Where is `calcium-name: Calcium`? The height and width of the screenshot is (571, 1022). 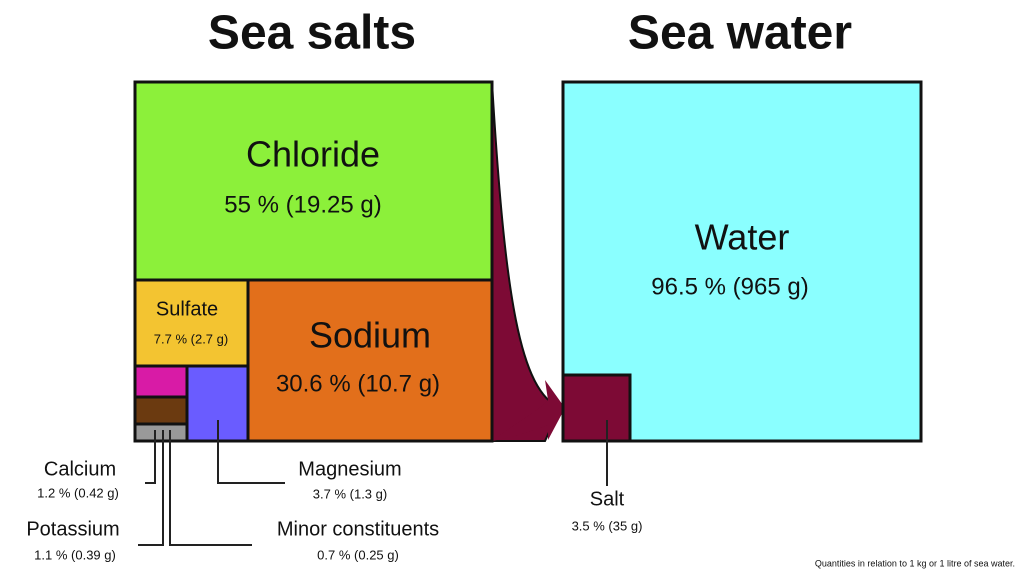
calcium-name: Calcium is located at coordinates (80, 469).